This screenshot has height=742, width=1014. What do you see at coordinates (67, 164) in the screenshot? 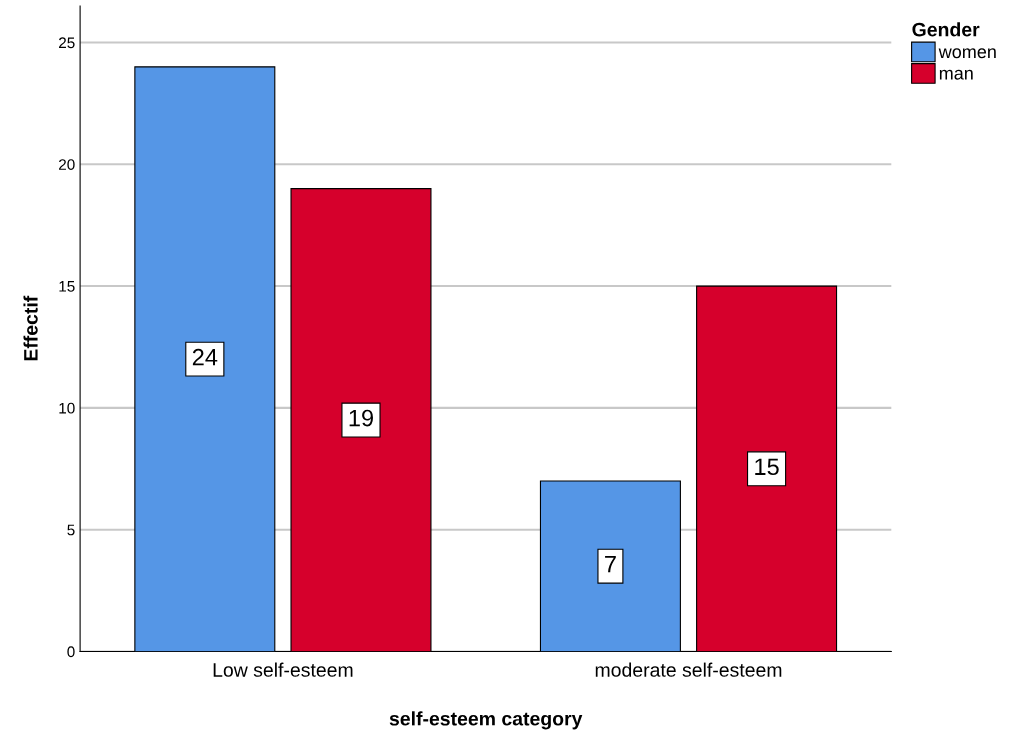
I see `y-tick-label: 20` at bounding box center [67, 164].